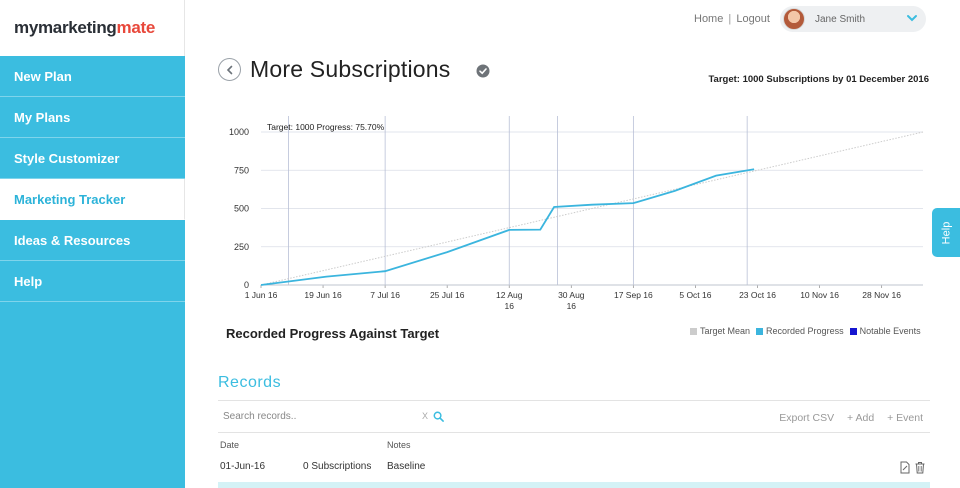 This screenshot has width=960, height=488. Describe the element at coordinates (28, 281) in the screenshot. I see `sidebar-item-label: Help` at that location.